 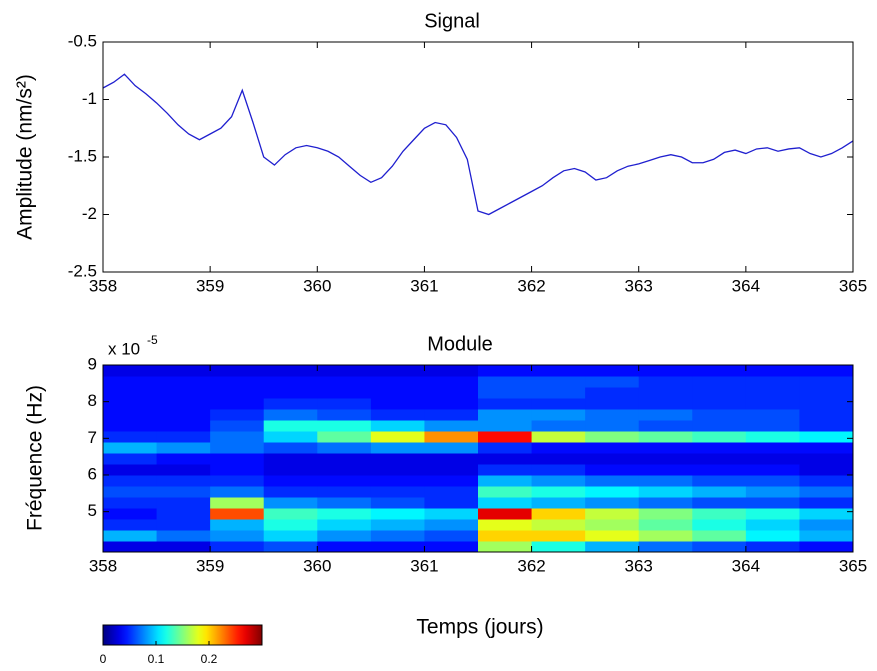 What do you see at coordinates (92, 473) in the screenshot?
I see `y-tick-label: 6` at bounding box center [92, 473].